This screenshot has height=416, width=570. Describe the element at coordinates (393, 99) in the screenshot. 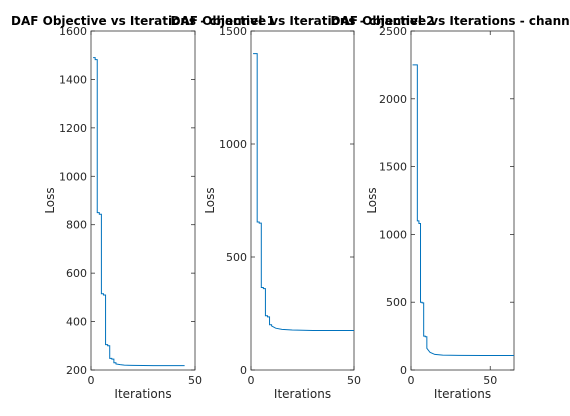

I see `y-tick-label: 2000` at that location.